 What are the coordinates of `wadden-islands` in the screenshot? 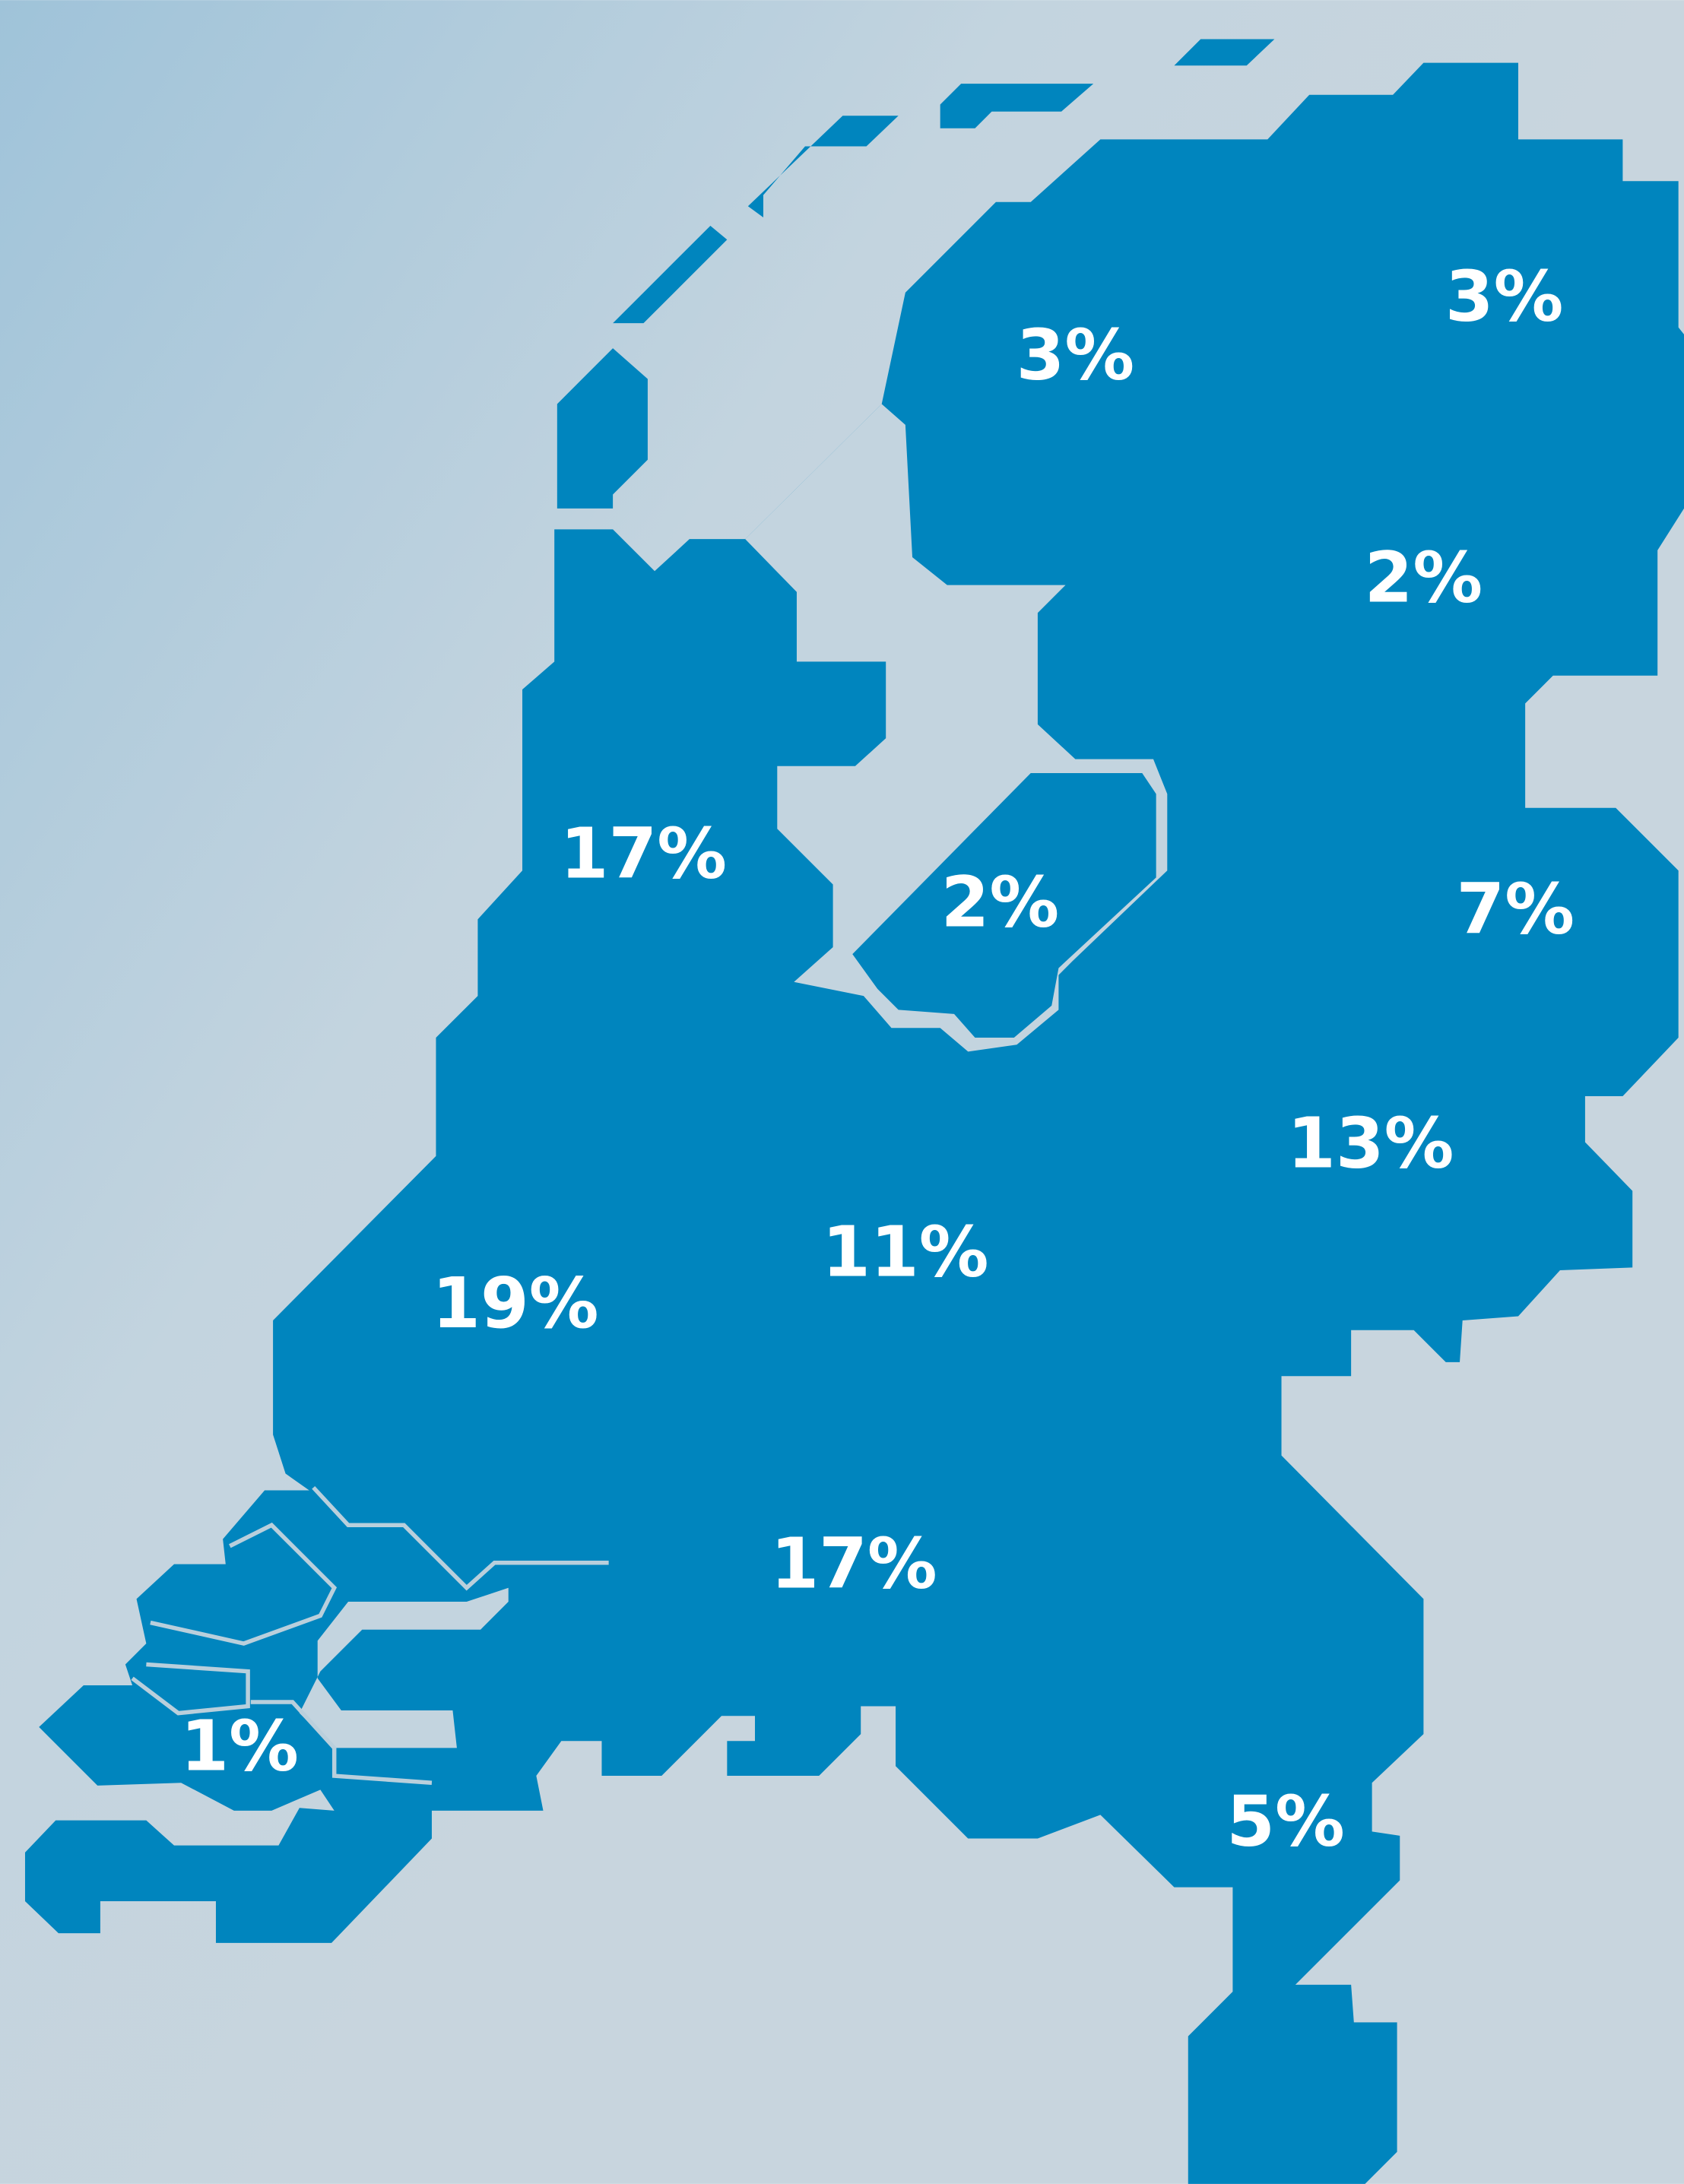 It's located at (916, 274).